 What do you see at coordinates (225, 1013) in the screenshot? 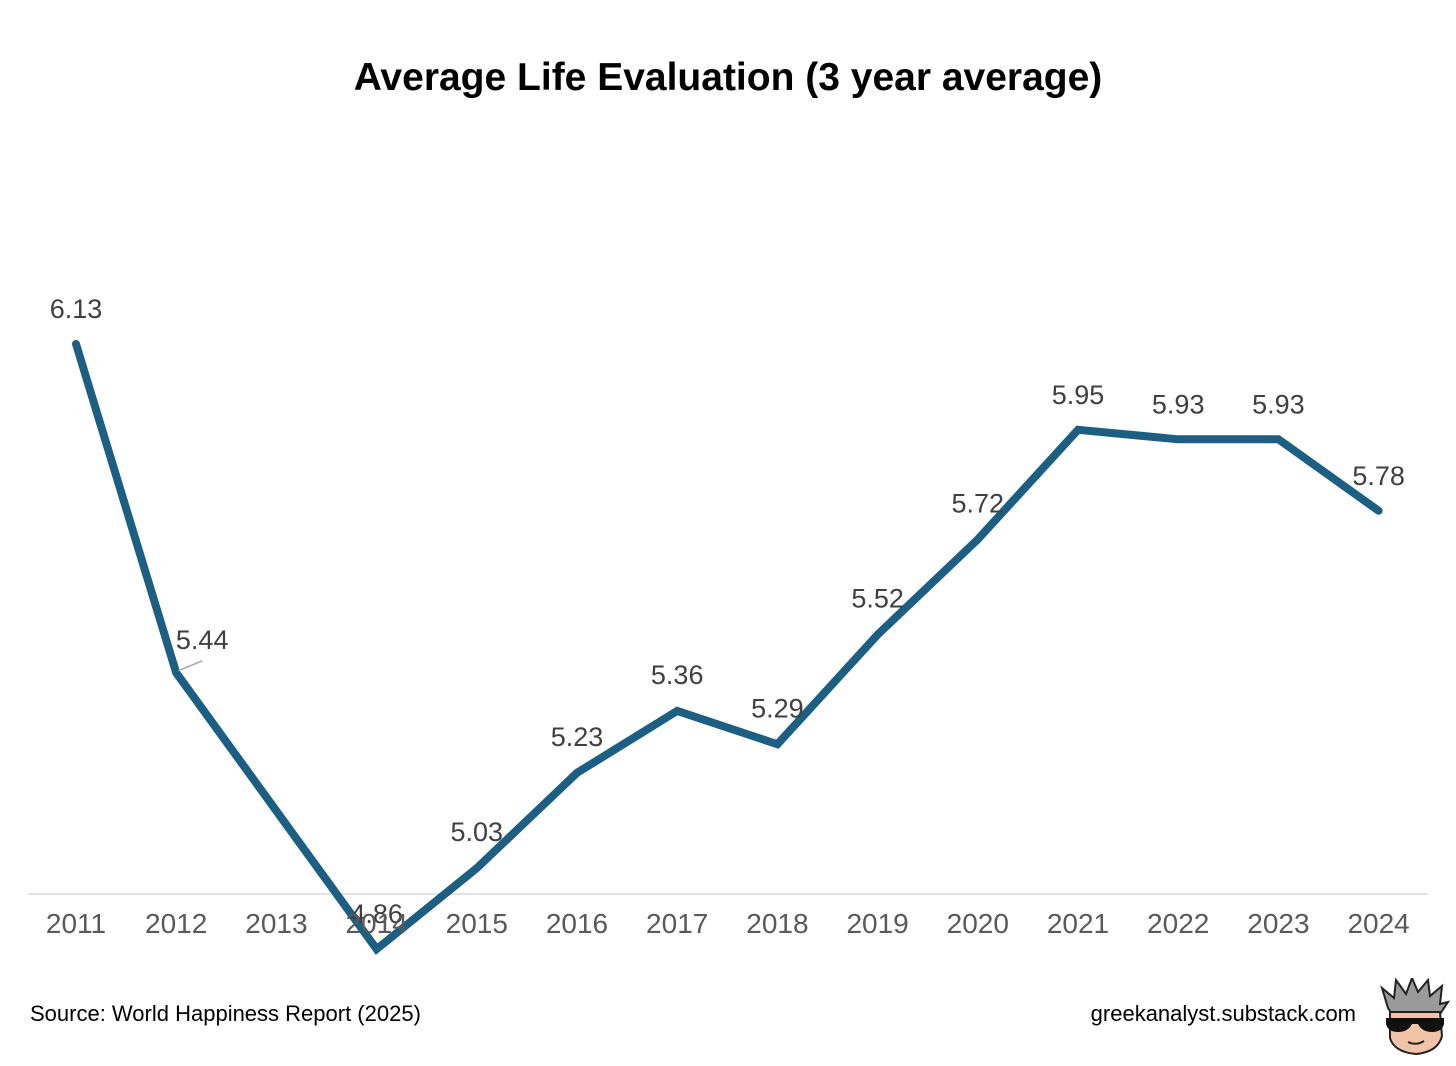
I see `source-note: Source: World Happiness Report (2025)` at bounding box center [225, 1013].